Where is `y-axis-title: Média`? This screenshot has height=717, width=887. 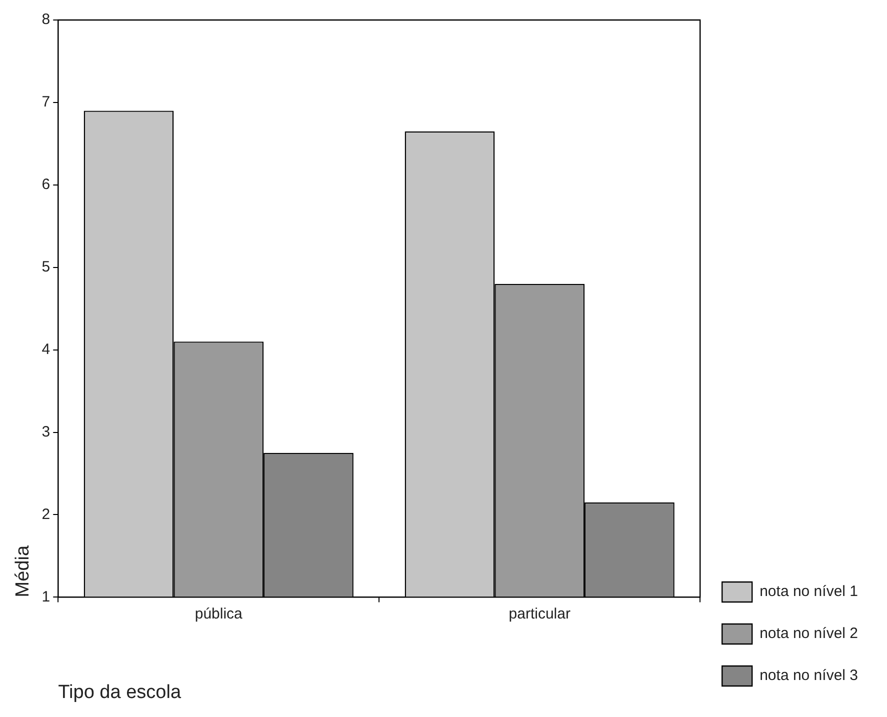
y-axis-title: Média is located at coordinates (23, 571).